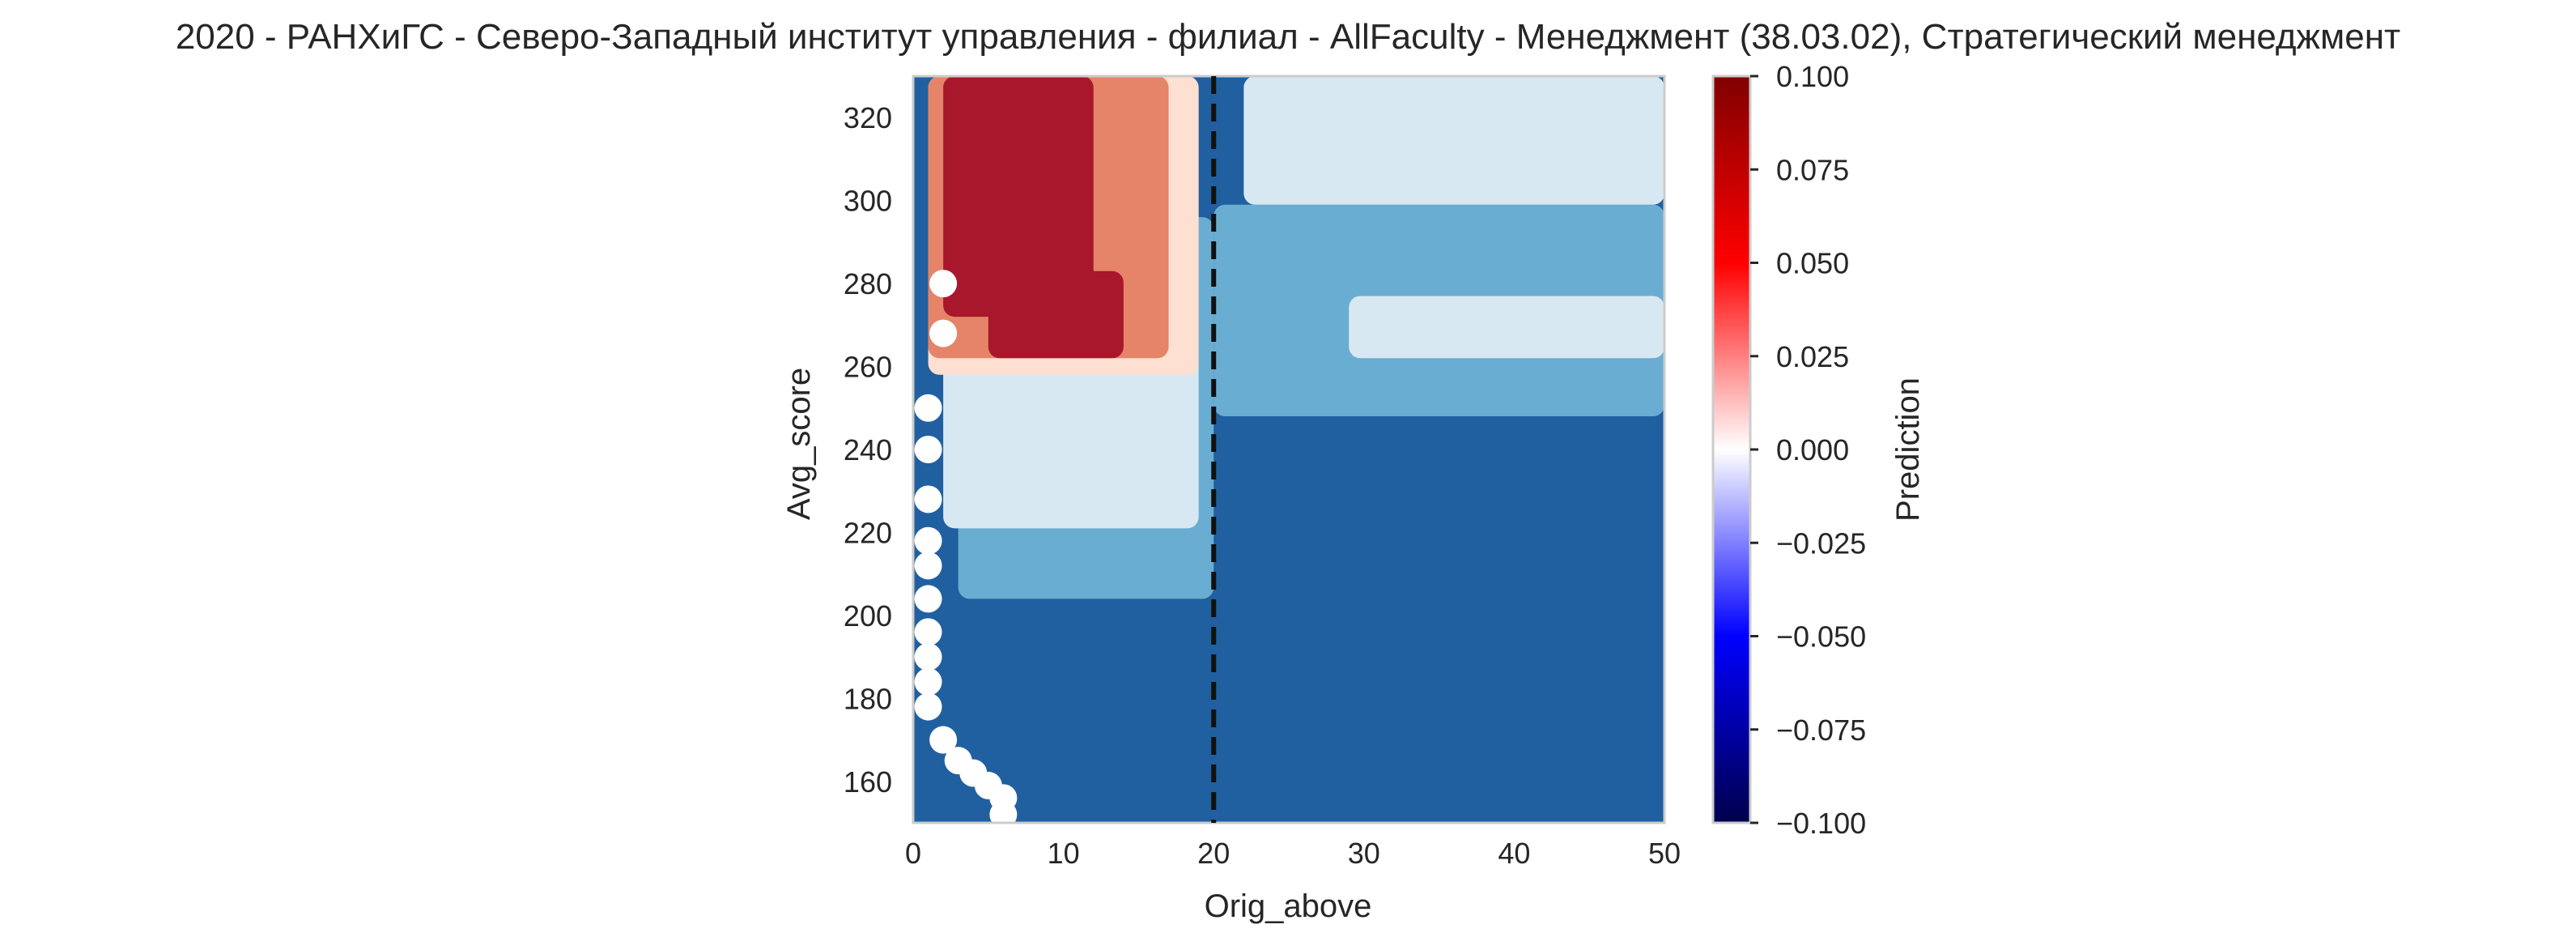 This screenshot has height=950, width=2576. I want to click on colorbar-tick-label: −0.075, so click(1821, 730).